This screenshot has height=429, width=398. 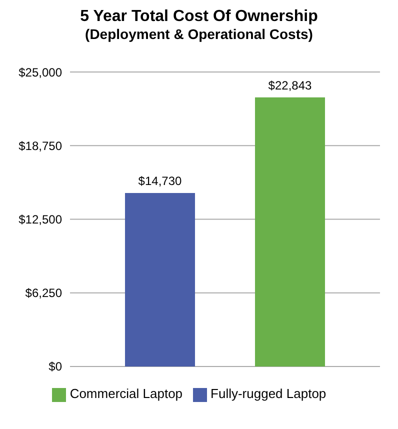 What do you see at coordinates (268, 394) in the screenshot?
I see `legend-label: Fully-rugged Laptop` at bounding box center [268, 394].